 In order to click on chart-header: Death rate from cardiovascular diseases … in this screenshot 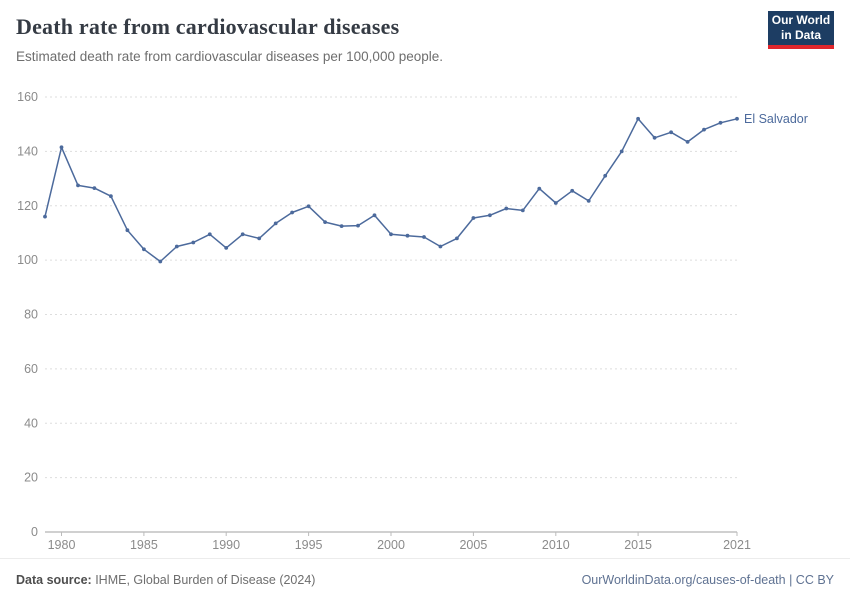, I will do `click(383, 39)`.